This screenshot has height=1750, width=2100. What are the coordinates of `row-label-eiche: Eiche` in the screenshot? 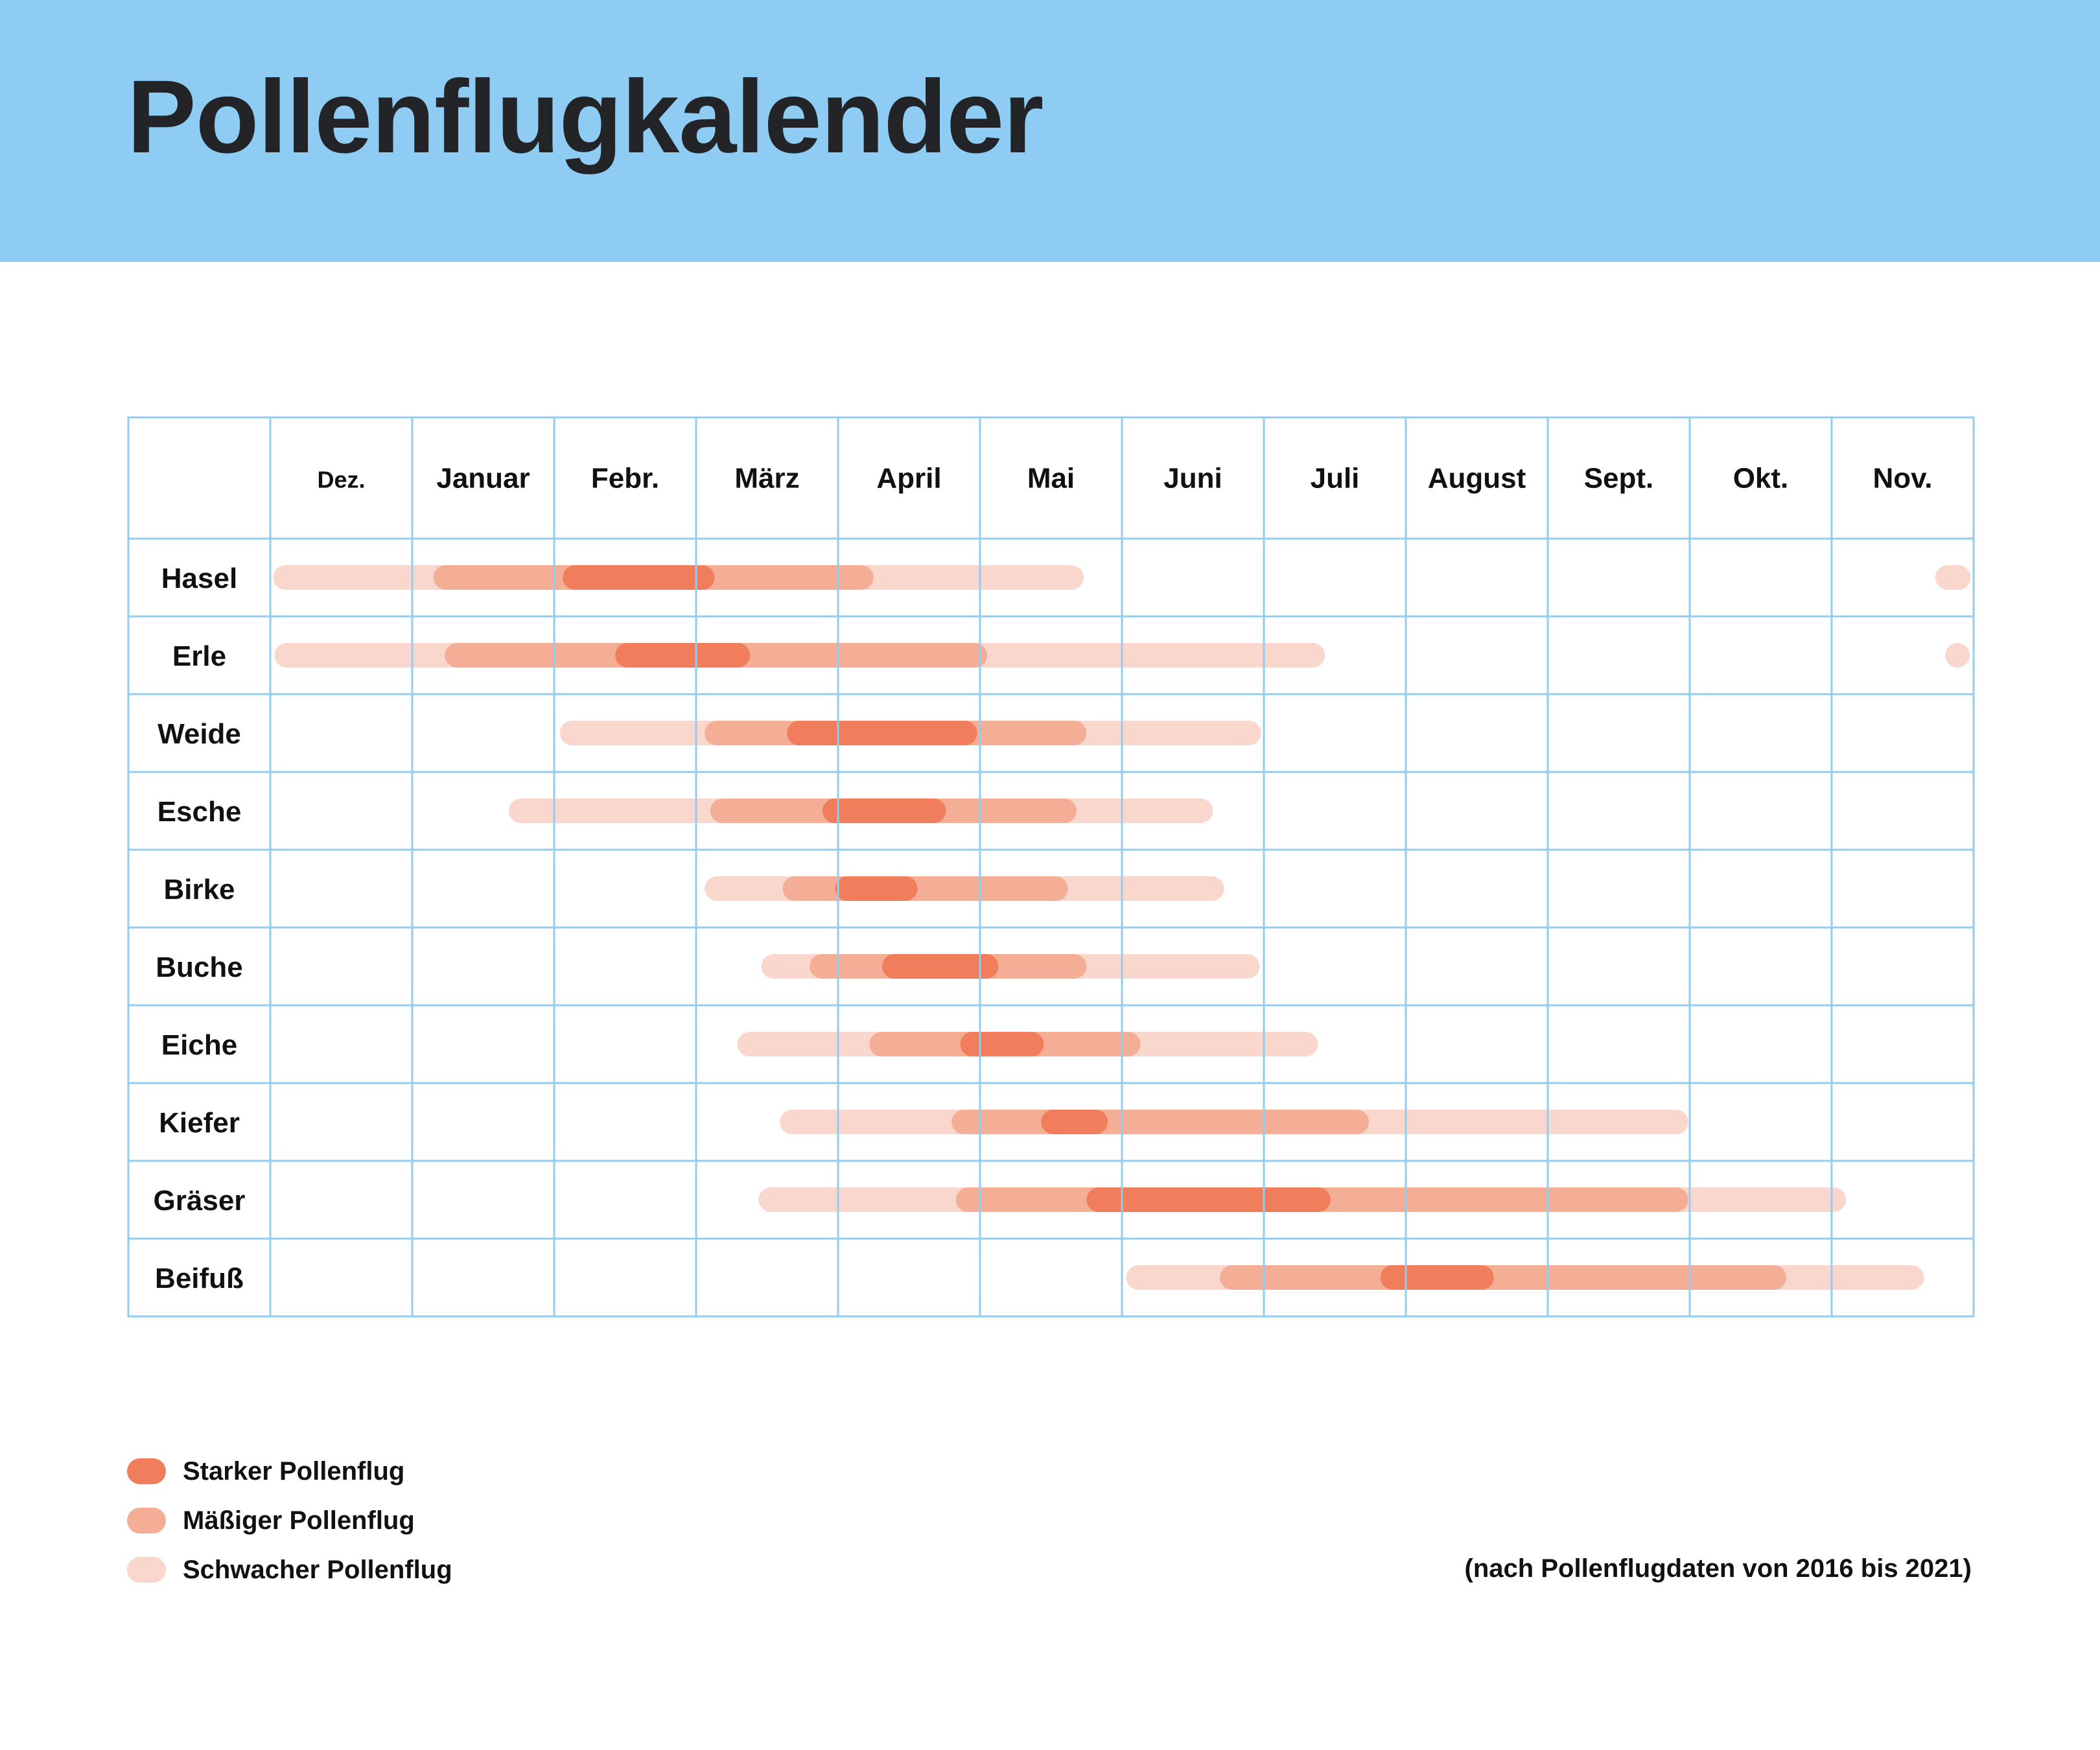 It's located at (199, 1045).